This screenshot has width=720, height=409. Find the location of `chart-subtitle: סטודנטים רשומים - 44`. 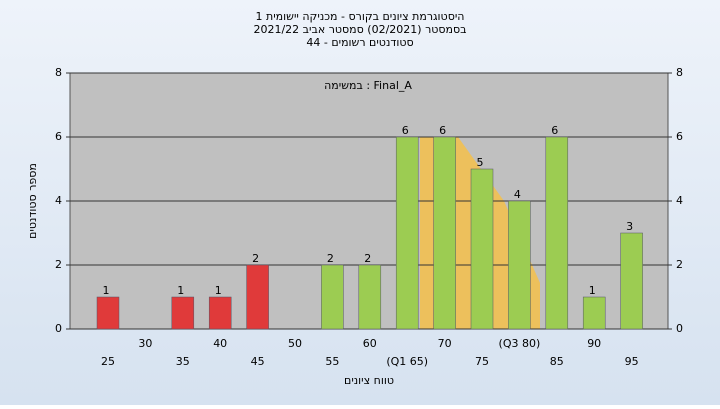

chart-subtitle: סטודנטים רשומים - 44 is located at coordinates (359, 42).